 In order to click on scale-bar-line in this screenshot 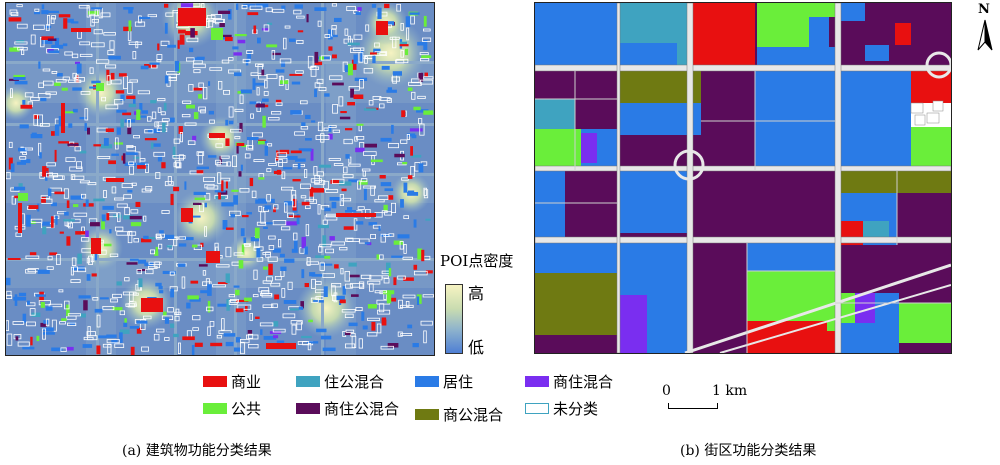, I will do `click(693, 406)`.